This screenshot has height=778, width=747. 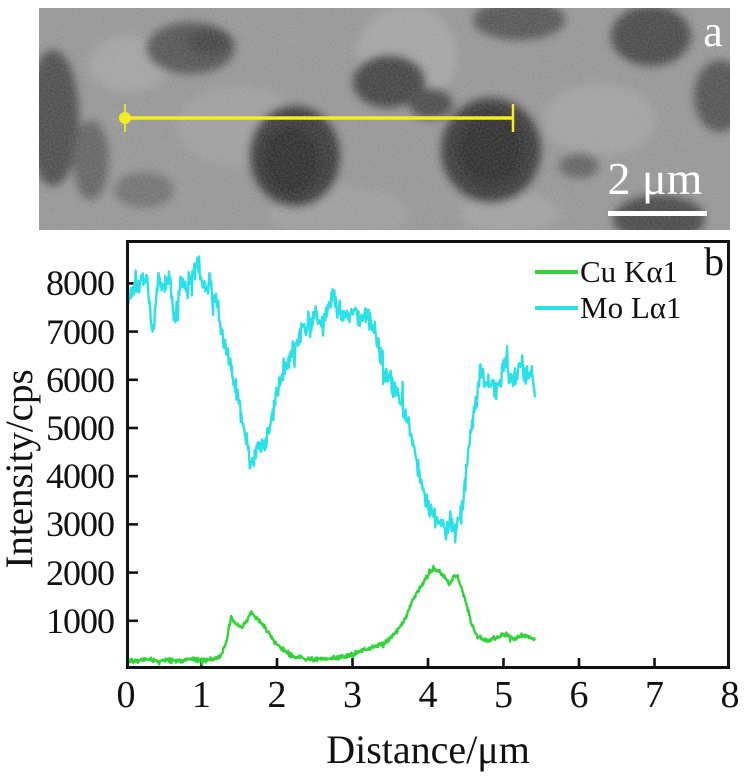 What do you see at coordinates (80, 283) in the screenshot?
I see `y-tick-label: 8000` at bounding box center [80, 283].